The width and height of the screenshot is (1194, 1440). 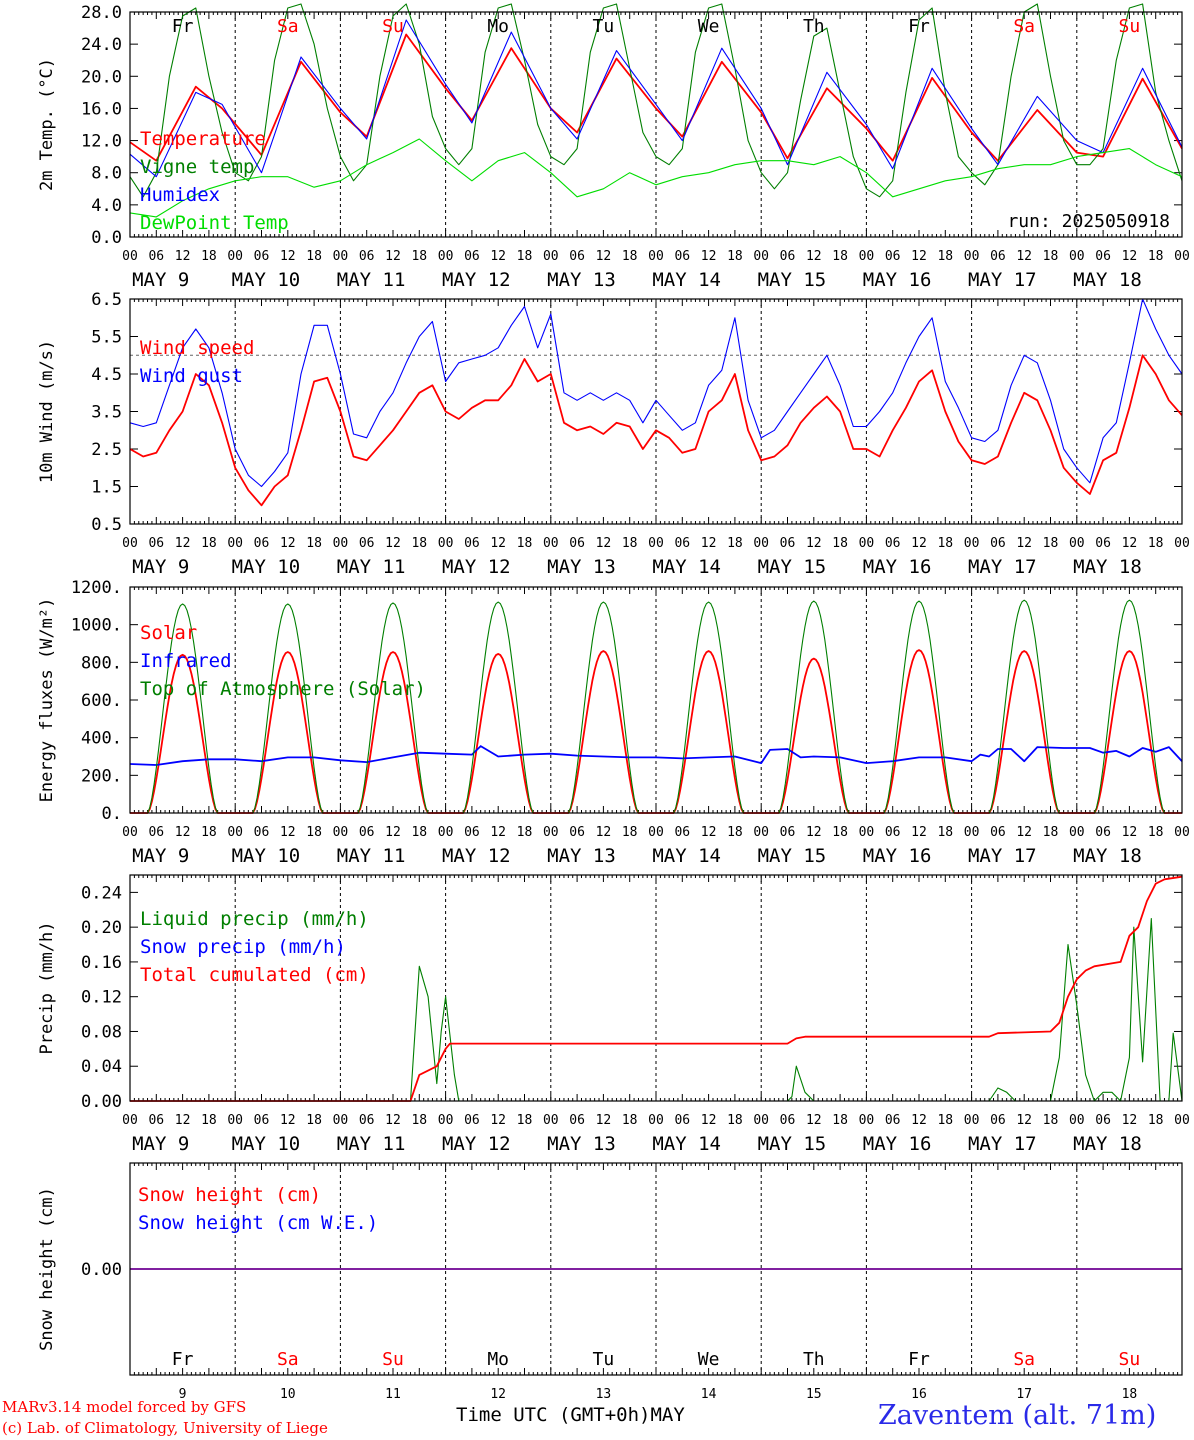 I want to click on date-label: MAY 12, so click(x=476, y=567).